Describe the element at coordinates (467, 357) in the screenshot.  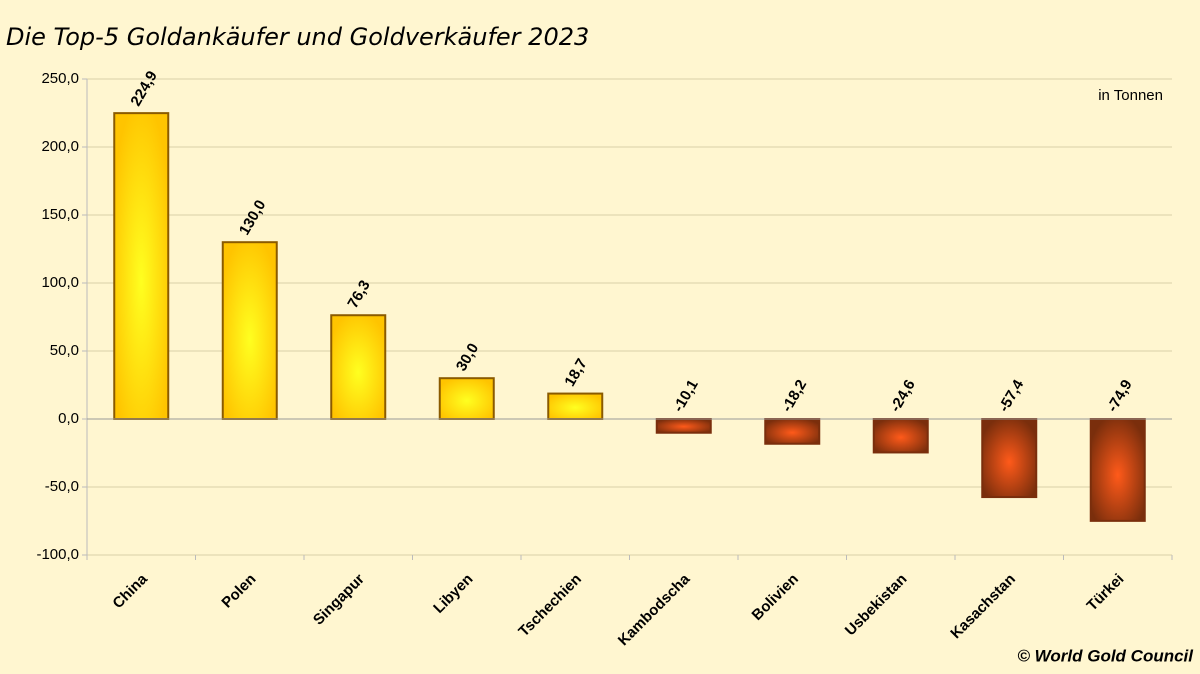
I see `value-label: 30,0` at that location.